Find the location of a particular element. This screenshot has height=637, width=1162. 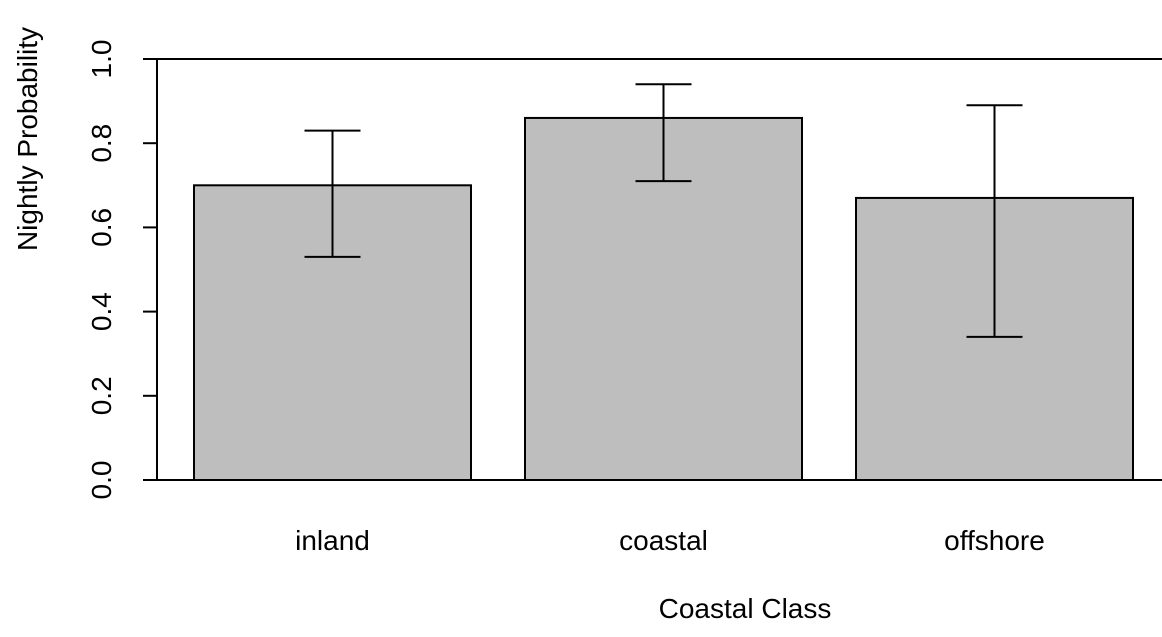

x-axis-label: Coastal Class is located at coordinates (745, 608).